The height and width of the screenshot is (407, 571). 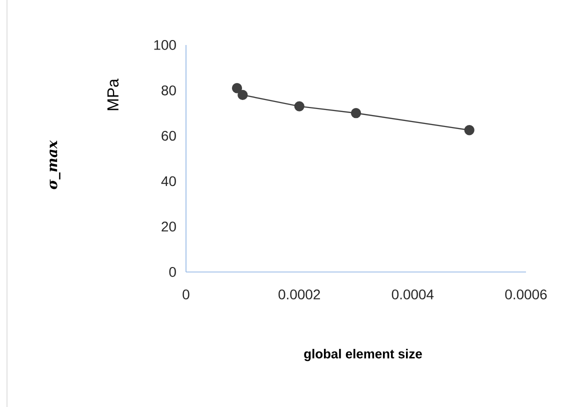 What do you see at coordinates (169, 135) in the screenshot?
I see `y-tick-label: 60` at bounding box center [169, 135].